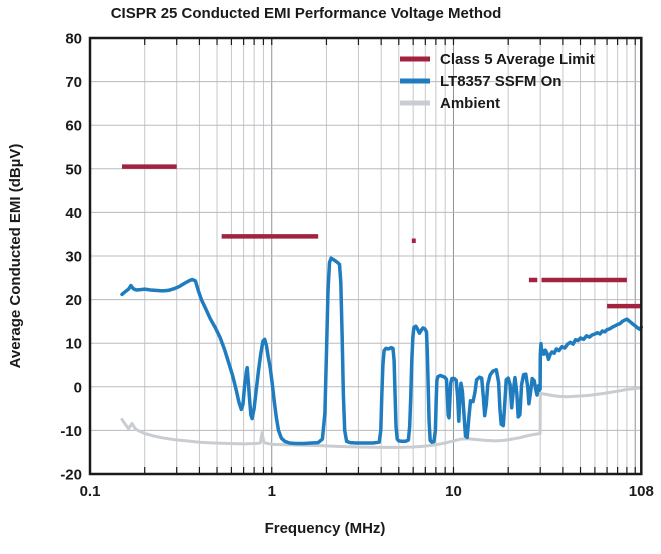 The image size is (661, 554). What do you see at coordinates (73, 169) in the screenshot?
I see `y-tick-label: 50` at bounding box center [73, 169].